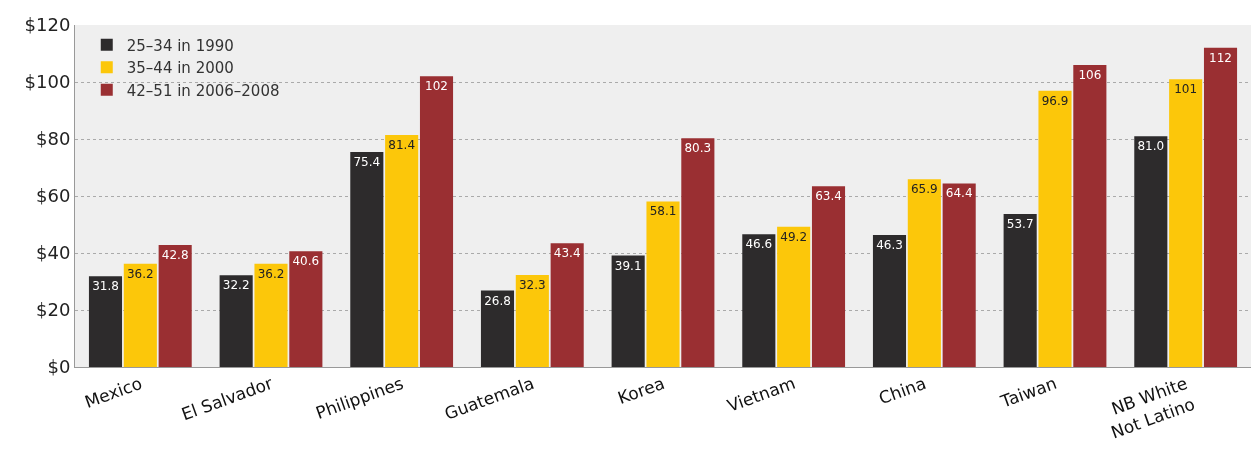 Image resolution: width=1256 pixels, height=462 pixels. I want to click on y-tick-label: $120, so click(47, 25).